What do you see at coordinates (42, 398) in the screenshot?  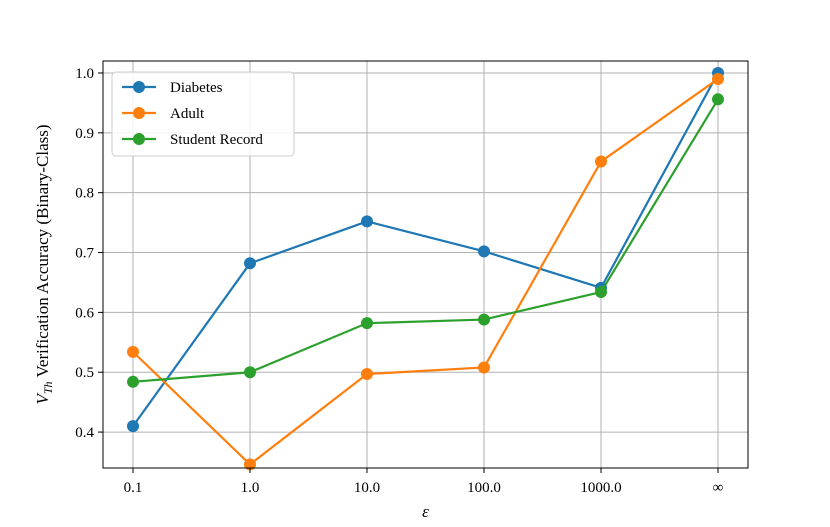 I see `y-axis-label-main: V` at bounding box center [42, 398].